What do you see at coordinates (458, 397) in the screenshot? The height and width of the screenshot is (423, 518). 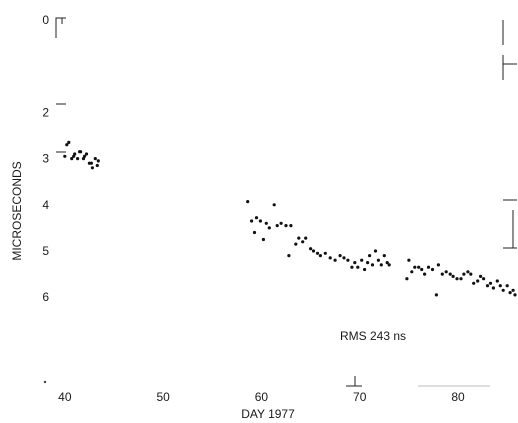 I see `x-tick-label-4: 80` at bounding box center [458, 397].